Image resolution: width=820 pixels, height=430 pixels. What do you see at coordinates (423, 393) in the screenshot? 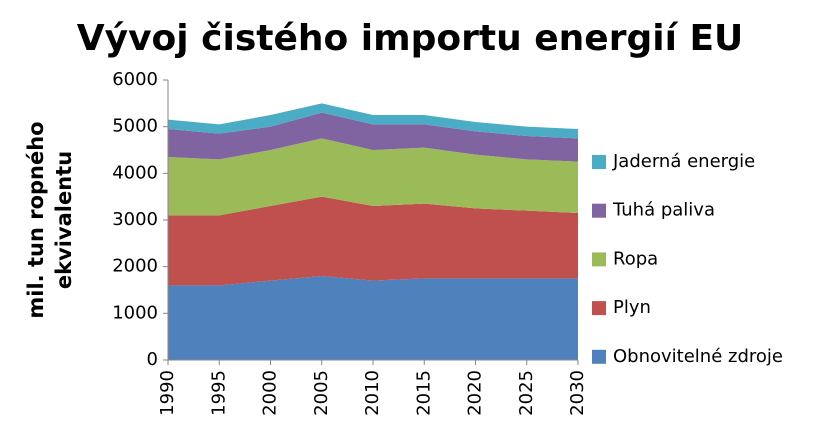
I see `x-tick-label: 2015` at bounding box center [423, 393].